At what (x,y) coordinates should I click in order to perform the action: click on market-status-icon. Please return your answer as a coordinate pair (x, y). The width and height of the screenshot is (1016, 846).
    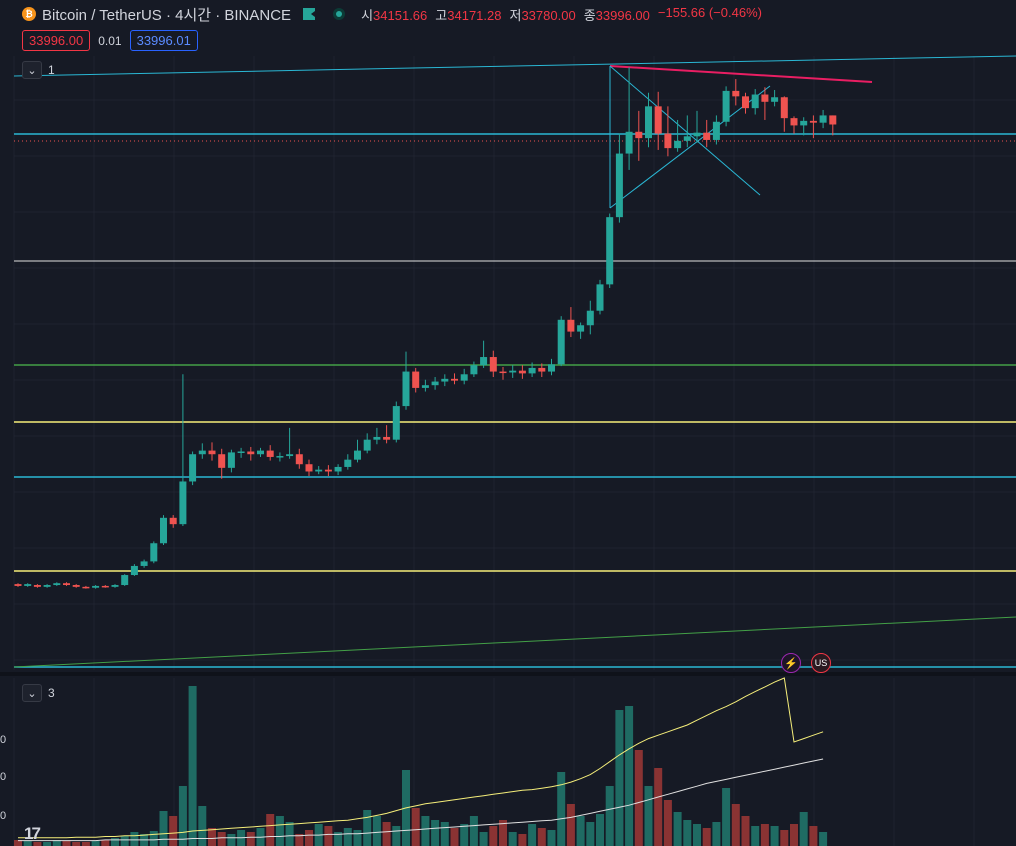
    Looking at the image, I should click on (339, 14).